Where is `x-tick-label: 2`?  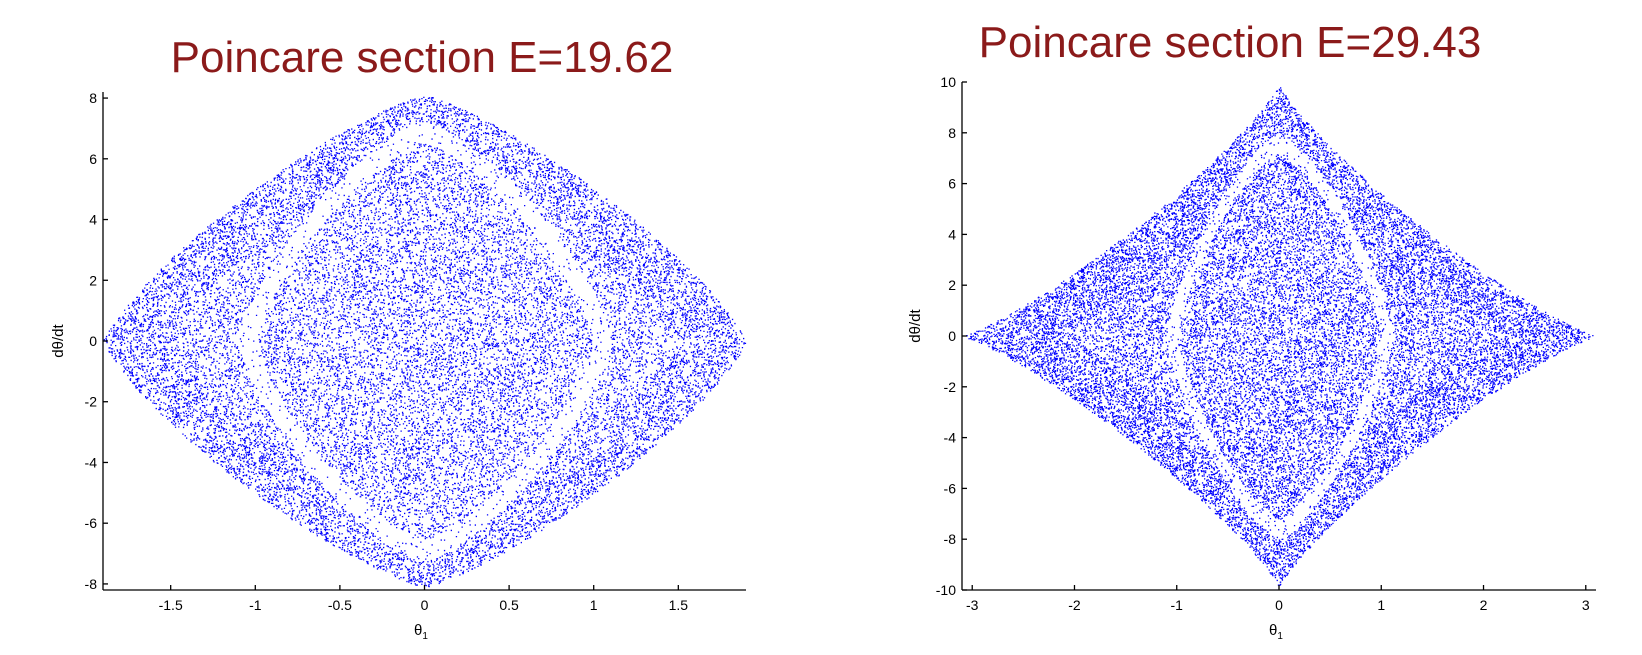 x-tick-label: 2 is located at coordinates (1484, 605).